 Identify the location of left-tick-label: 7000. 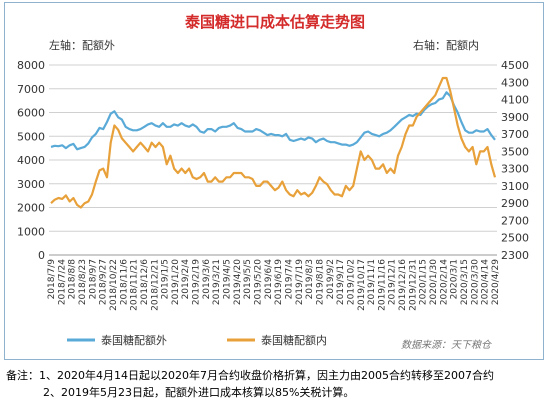
(31, 89).